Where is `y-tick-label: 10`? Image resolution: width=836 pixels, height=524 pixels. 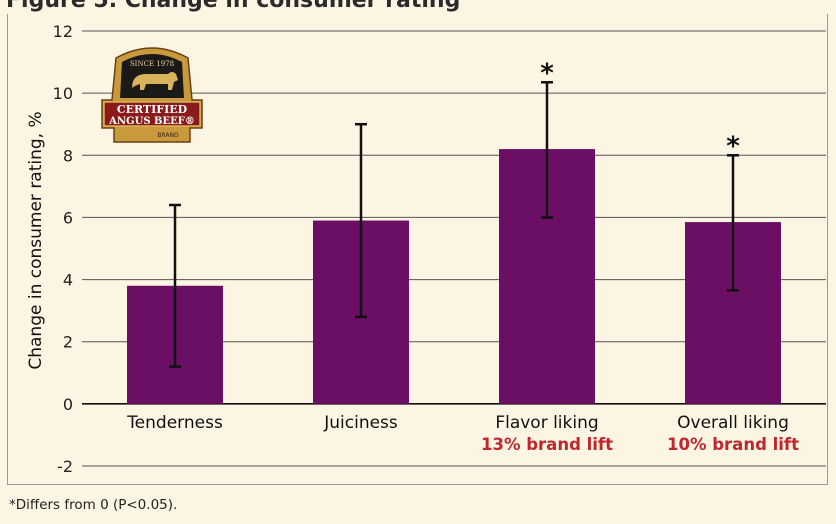 y-tick-label: 10 is located at coordinates (63, 93).